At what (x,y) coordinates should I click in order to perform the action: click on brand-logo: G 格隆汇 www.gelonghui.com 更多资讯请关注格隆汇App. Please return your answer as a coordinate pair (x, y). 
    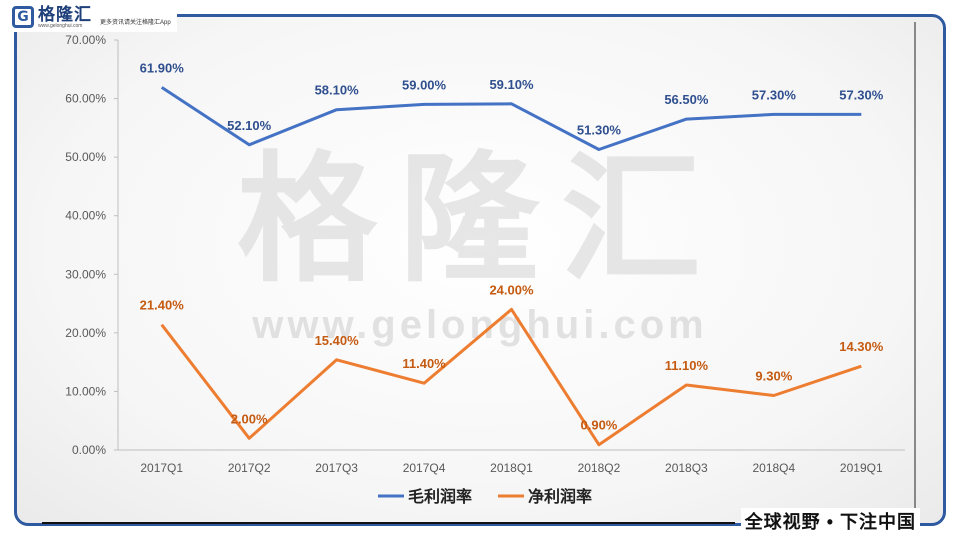
    Looking at the image, I should click on (92, 17).